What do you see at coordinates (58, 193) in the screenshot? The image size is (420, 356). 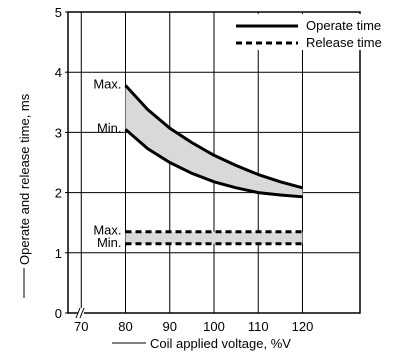 I see `y-tick-label-2: 2` at bounding box center [58, 193].